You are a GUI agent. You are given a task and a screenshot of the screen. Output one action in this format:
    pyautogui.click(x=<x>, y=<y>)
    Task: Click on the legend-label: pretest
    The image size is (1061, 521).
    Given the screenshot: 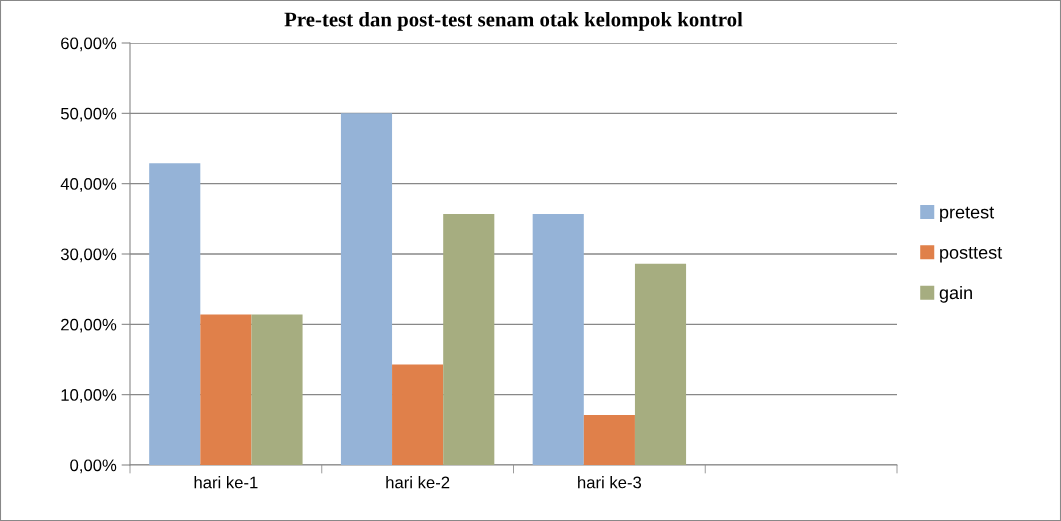 What is the action you would take?
    pyautogui.click(x=967, y=214)
    